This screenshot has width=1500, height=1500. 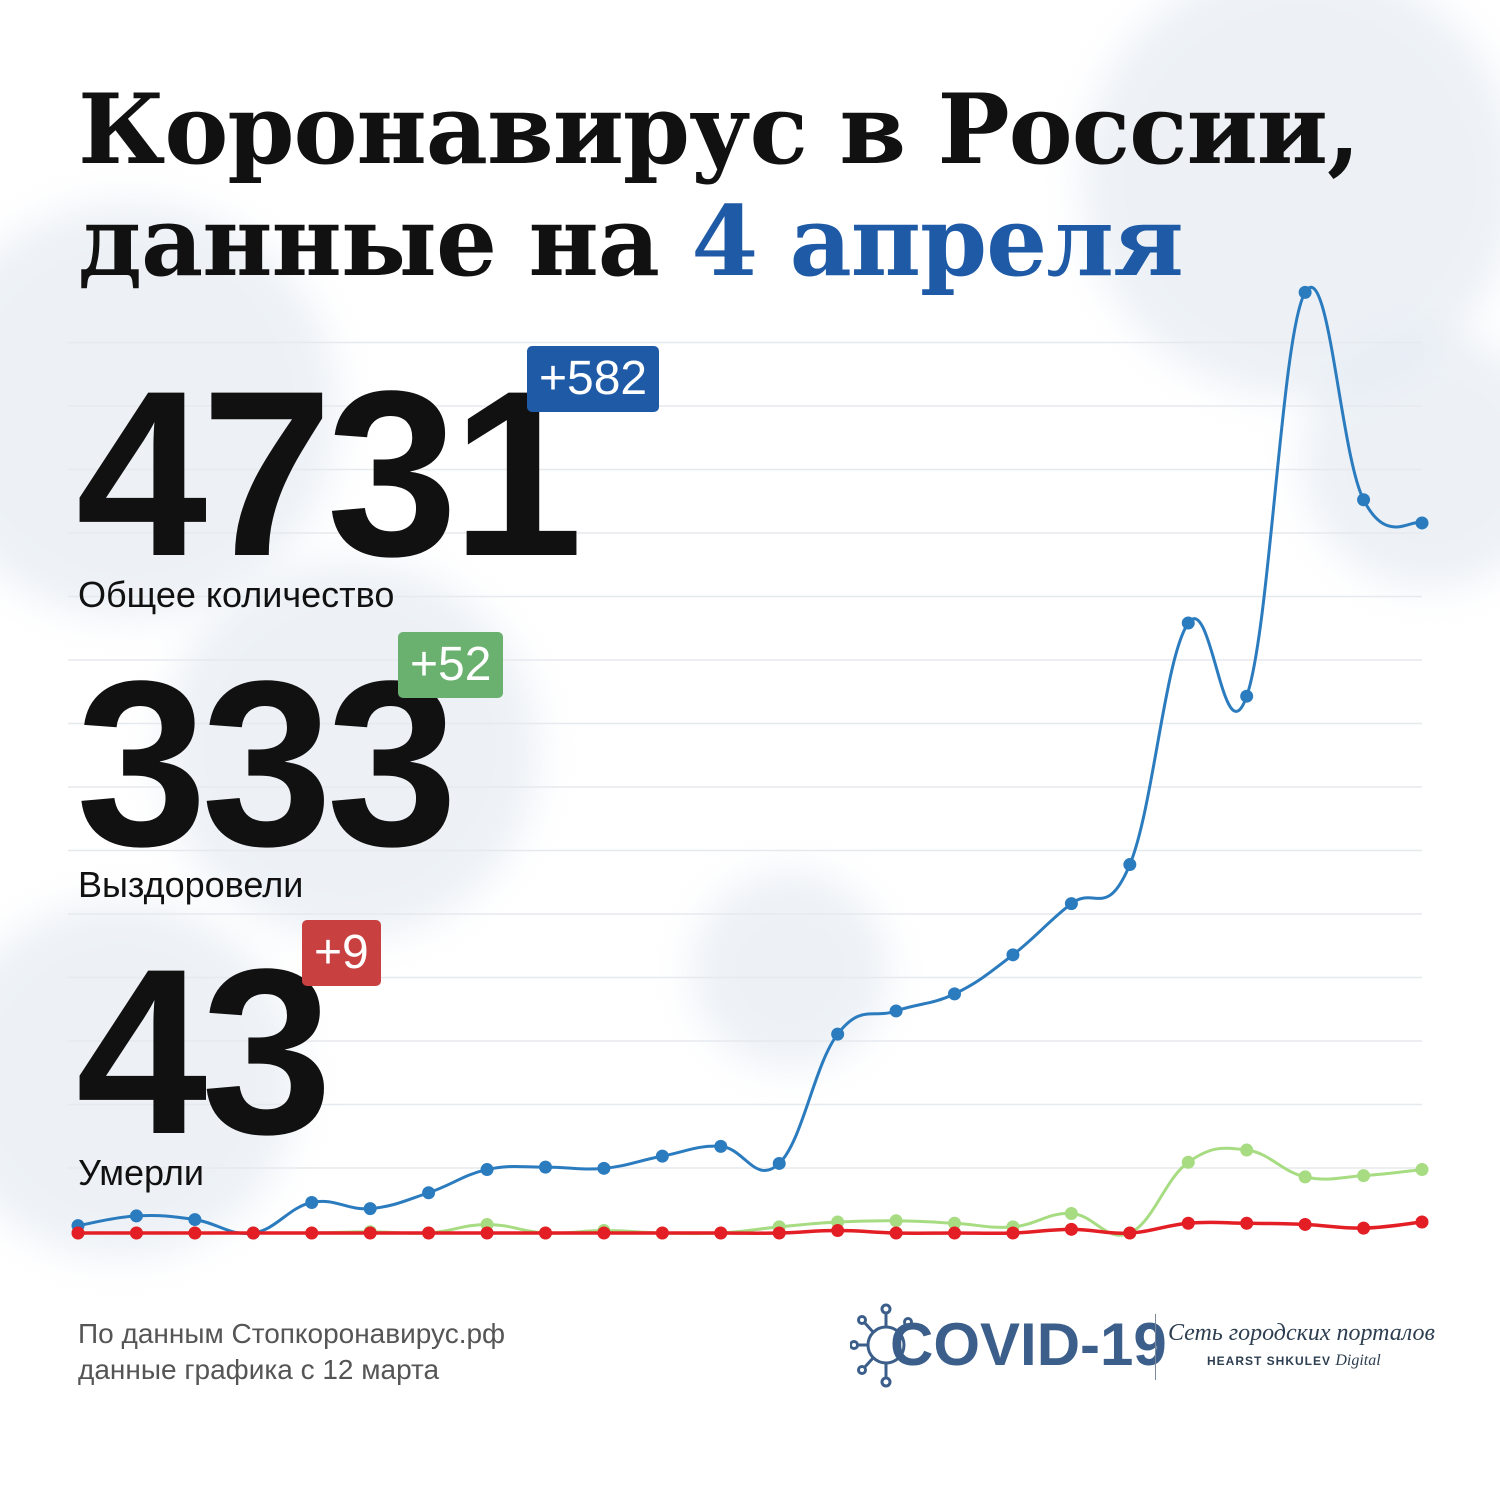 I want to click on covid-logo-text: COVID-19, so click(x=1028, y=1344).